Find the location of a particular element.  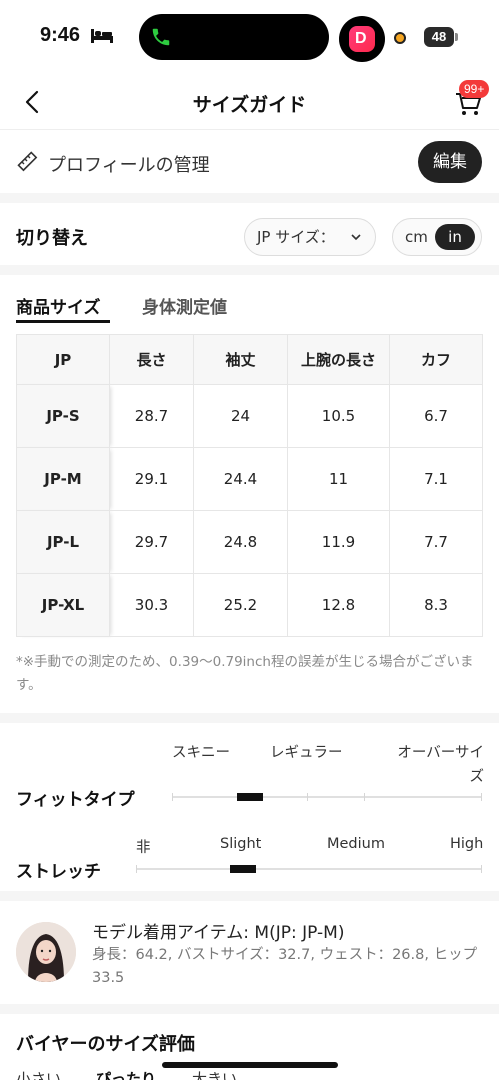

table-cell: 29.1 is located at coordinates (151, 479).